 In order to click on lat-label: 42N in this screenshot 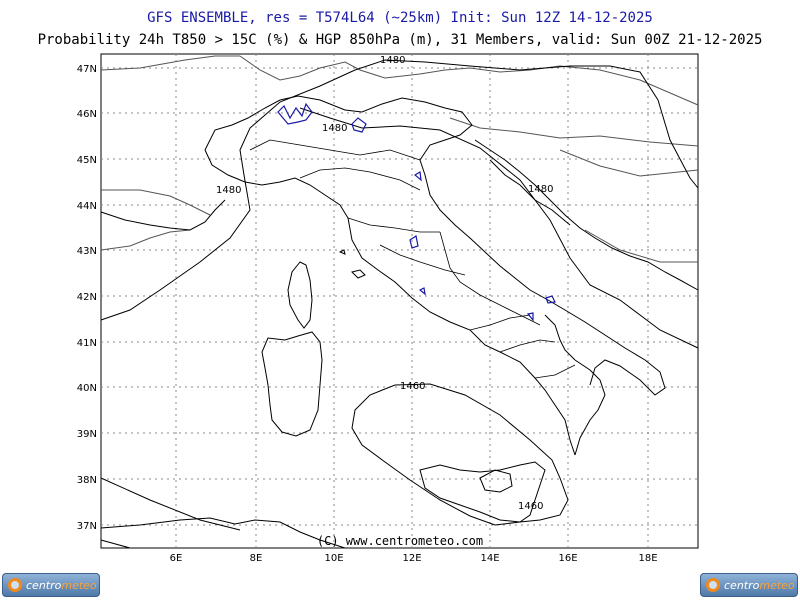, I will do `click(87, 297)`.